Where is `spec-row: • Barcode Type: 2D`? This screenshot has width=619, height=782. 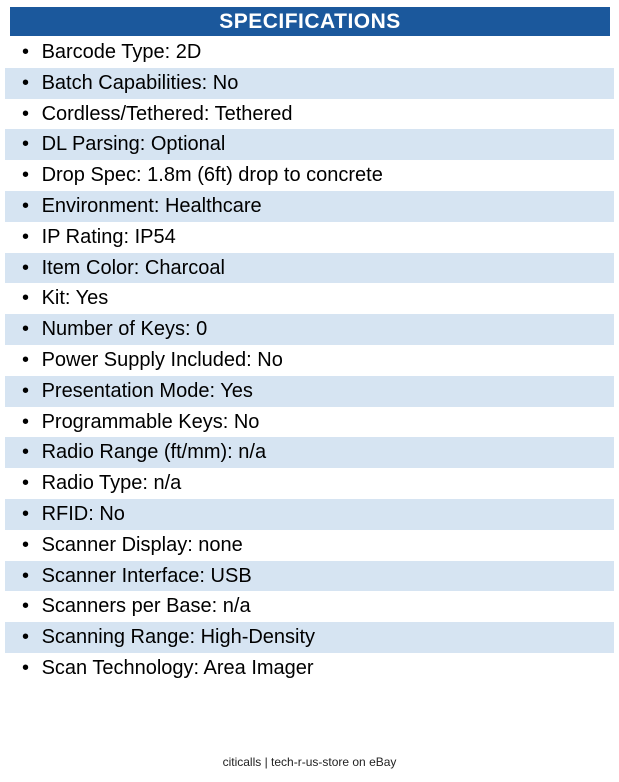
spec-row: • Barcode Type: 2D is located at coordinates (309, 52).